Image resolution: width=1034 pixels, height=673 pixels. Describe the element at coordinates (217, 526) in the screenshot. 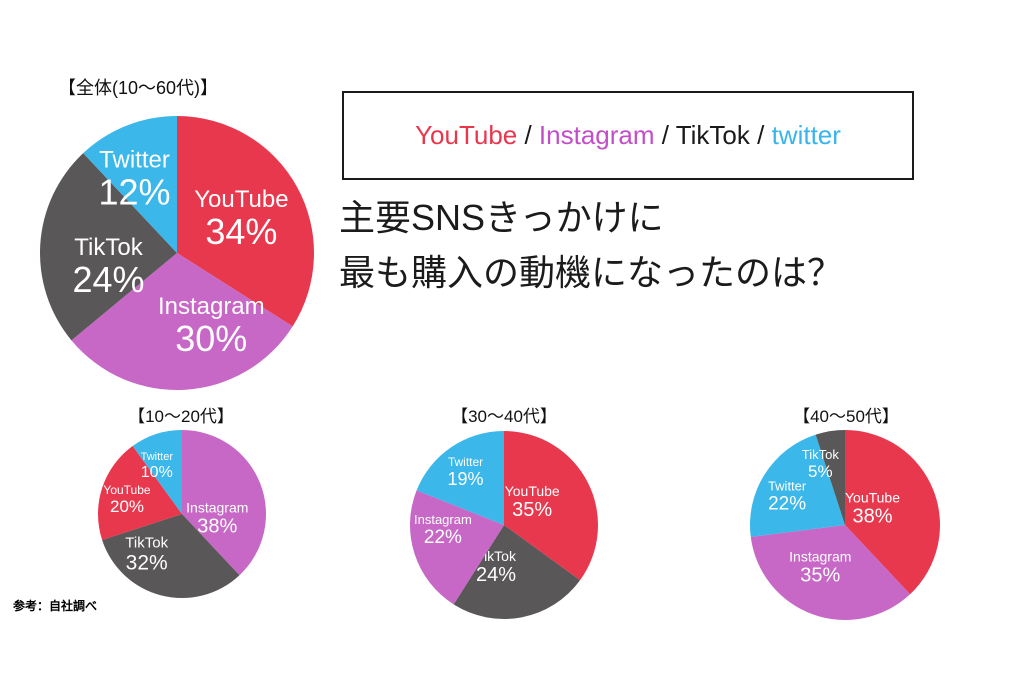

I see `pie-slice-pct-instagram: 38%` at that location.